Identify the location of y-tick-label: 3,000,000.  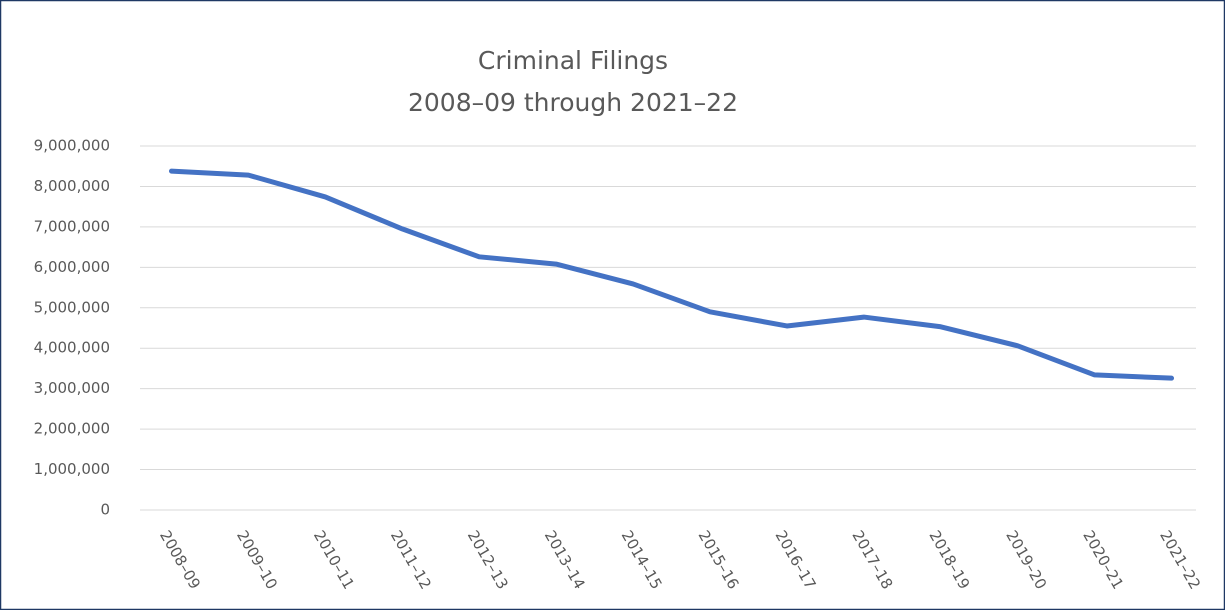
(72, 388).